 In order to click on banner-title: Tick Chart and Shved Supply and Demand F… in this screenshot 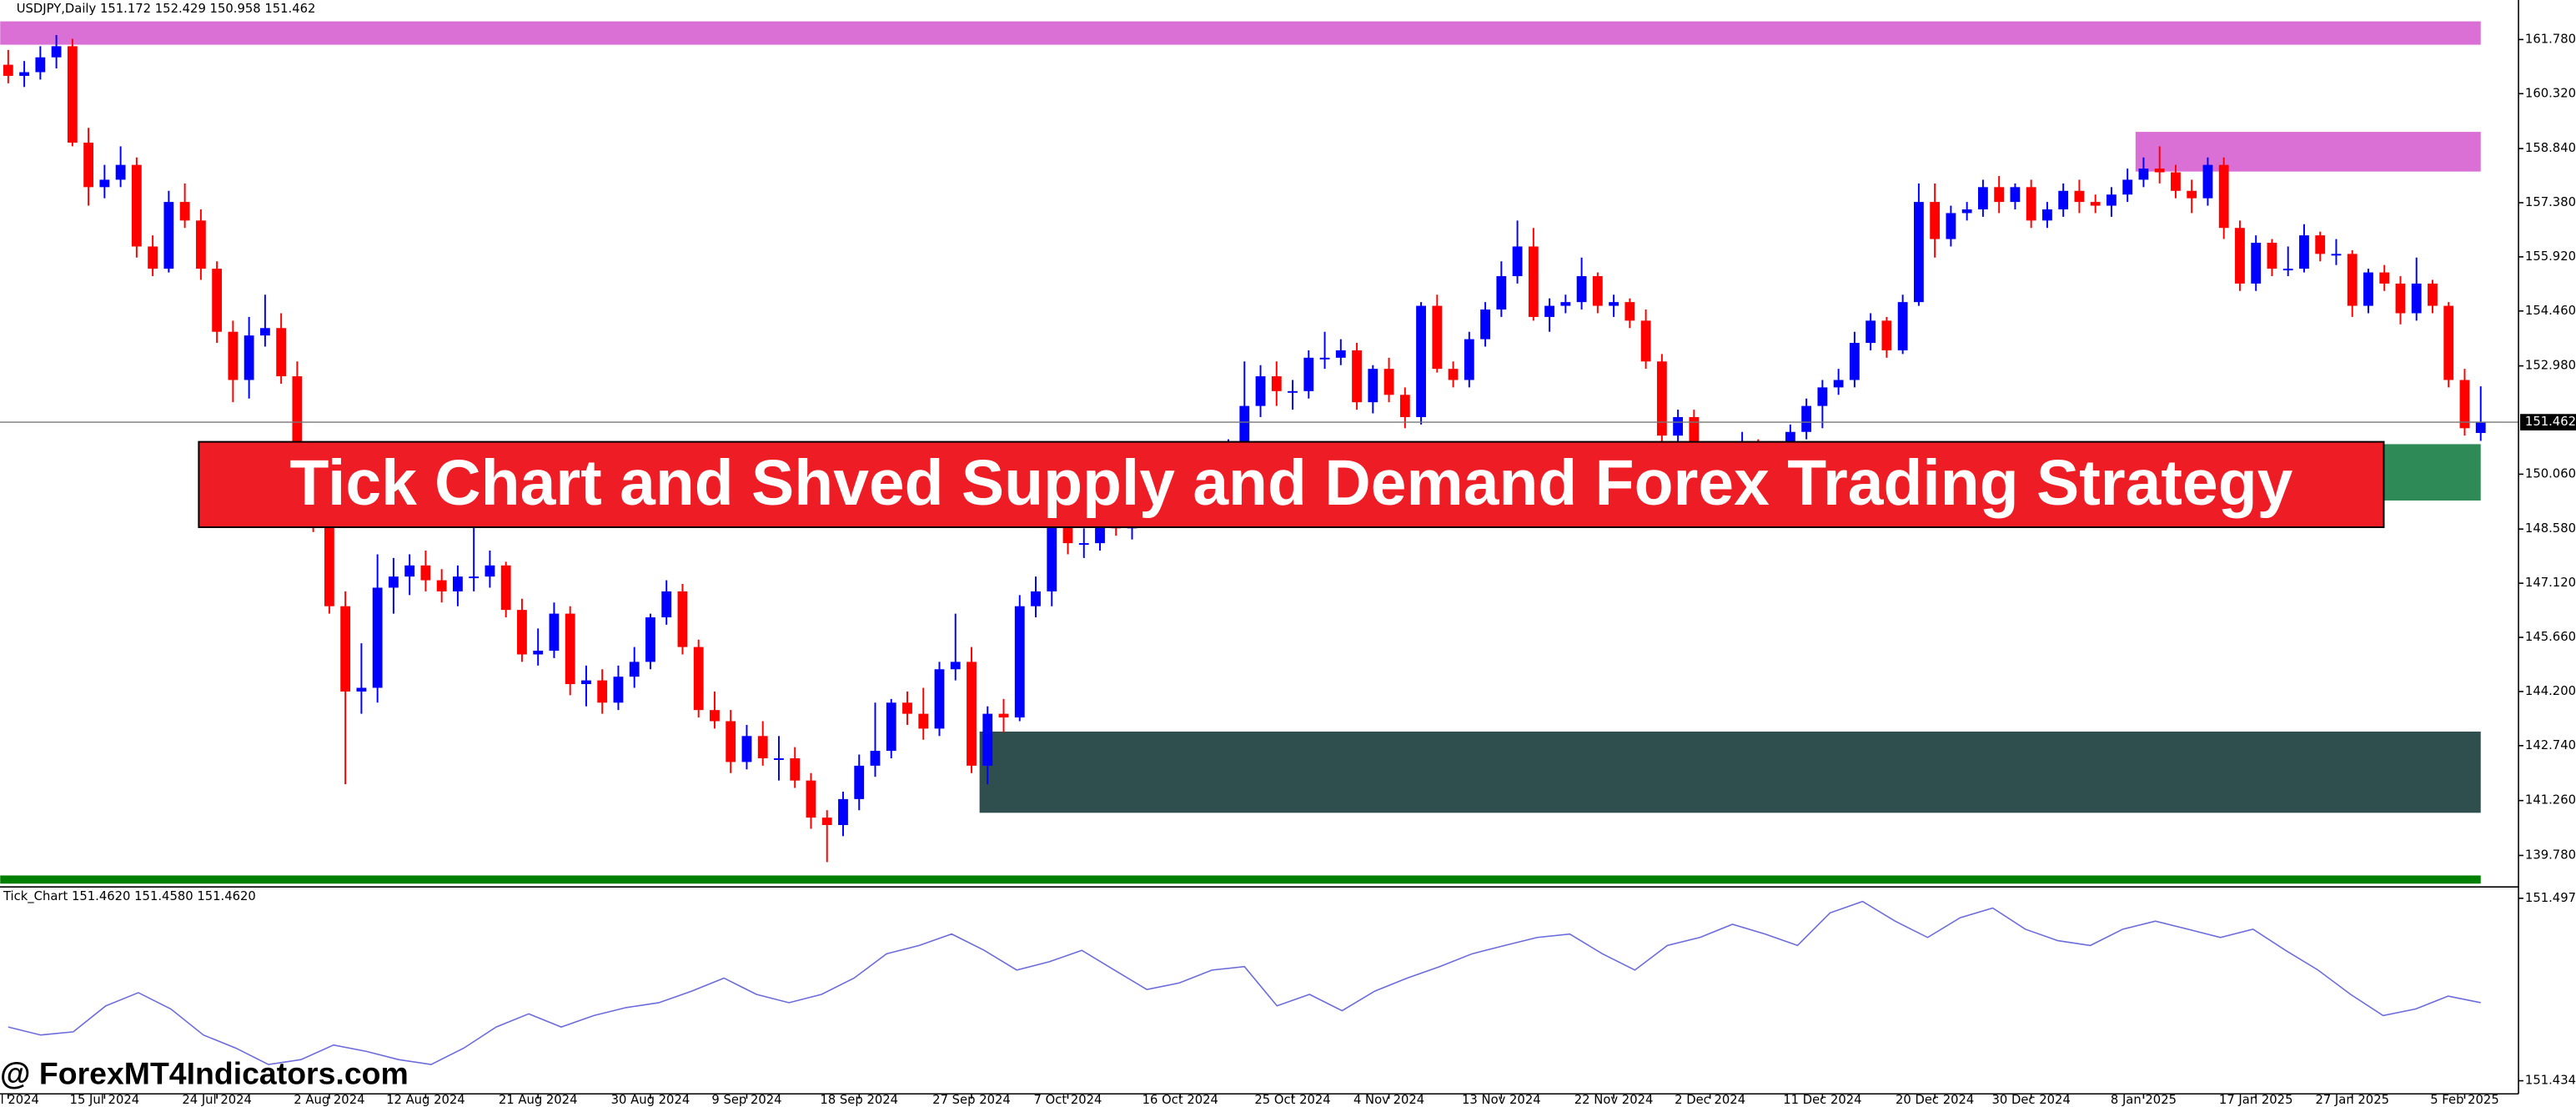, I will do `click(1291, 483)`.